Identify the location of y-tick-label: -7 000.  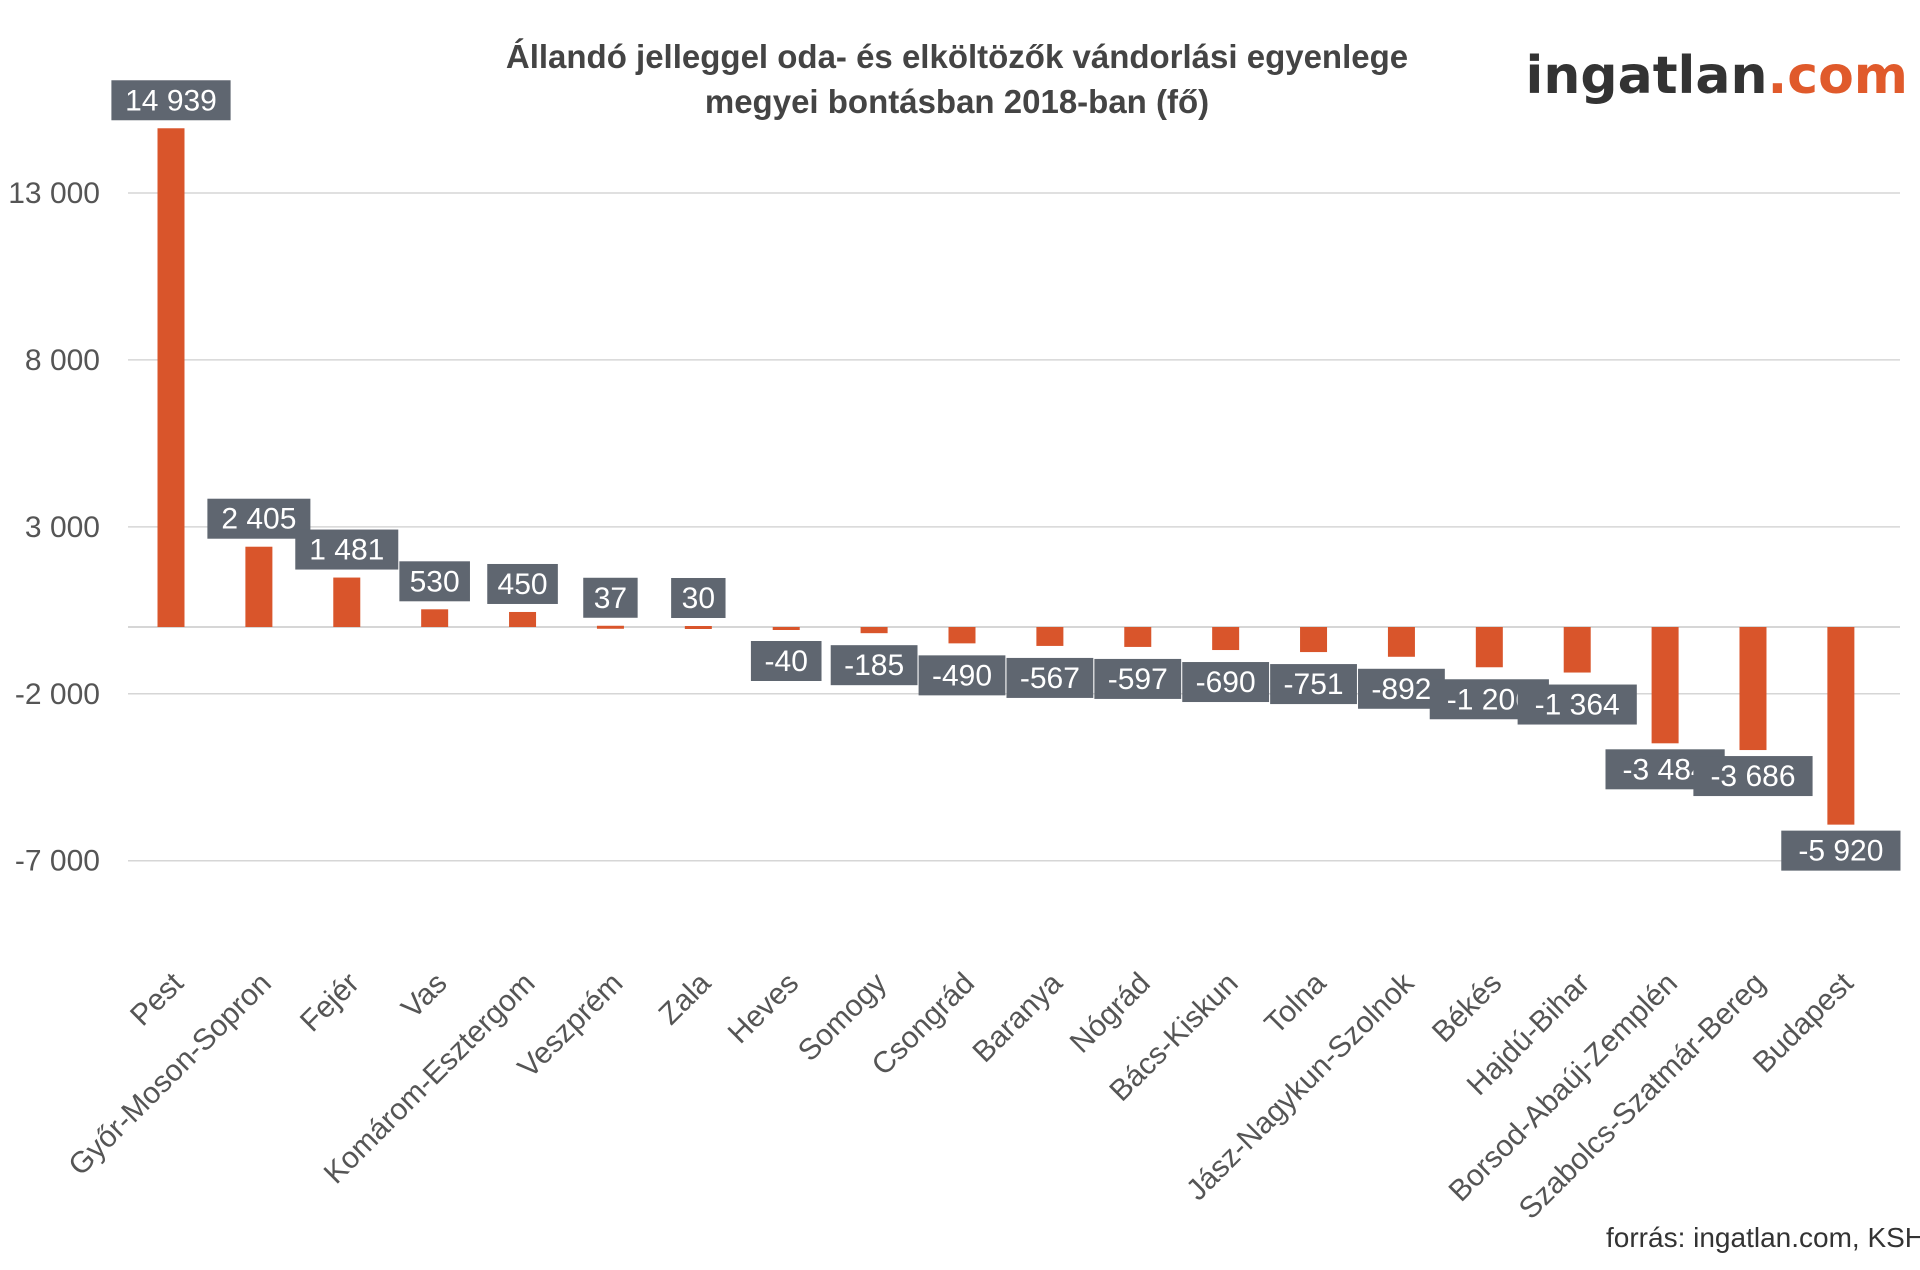
(57, 861).